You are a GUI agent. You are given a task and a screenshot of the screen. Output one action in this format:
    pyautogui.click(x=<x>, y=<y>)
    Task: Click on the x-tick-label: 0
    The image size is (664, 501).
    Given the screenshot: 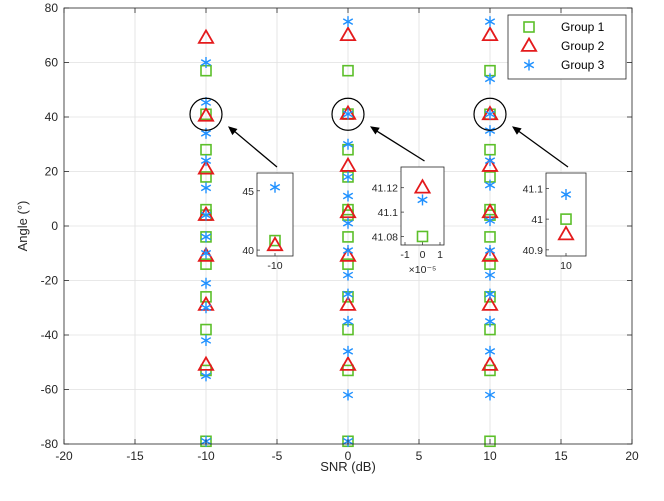 What is the action you would take?
    pyautogui.click(x=348, y=456)
    